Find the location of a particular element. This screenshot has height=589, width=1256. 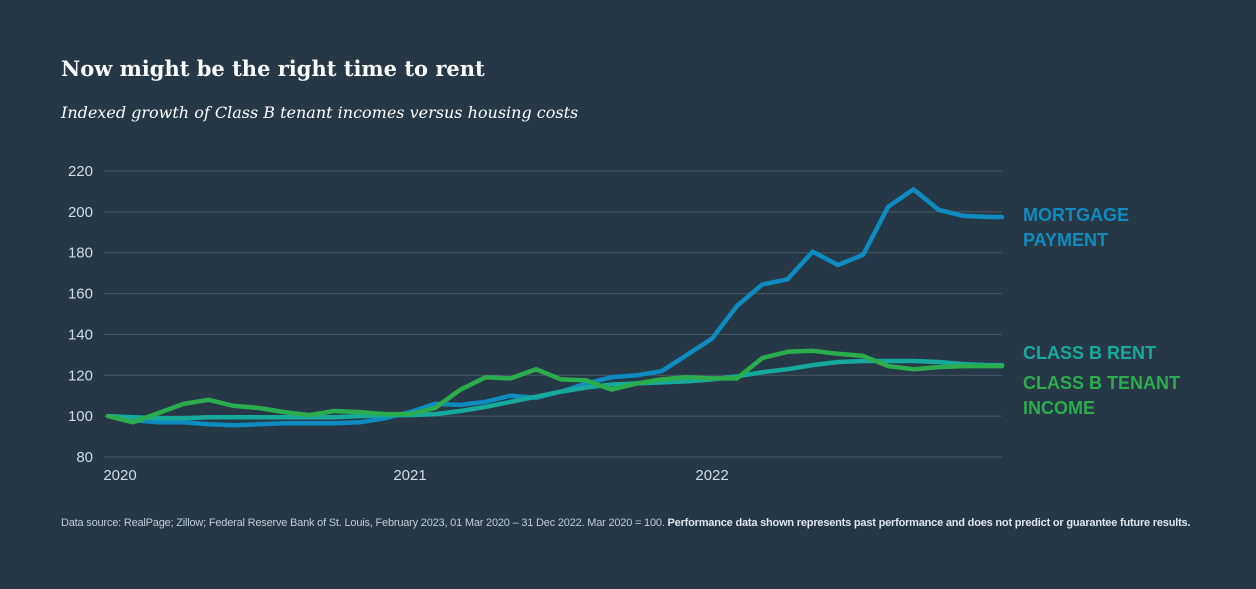

series-line-class-b-tenant-income is located at coordinates (555, 386).